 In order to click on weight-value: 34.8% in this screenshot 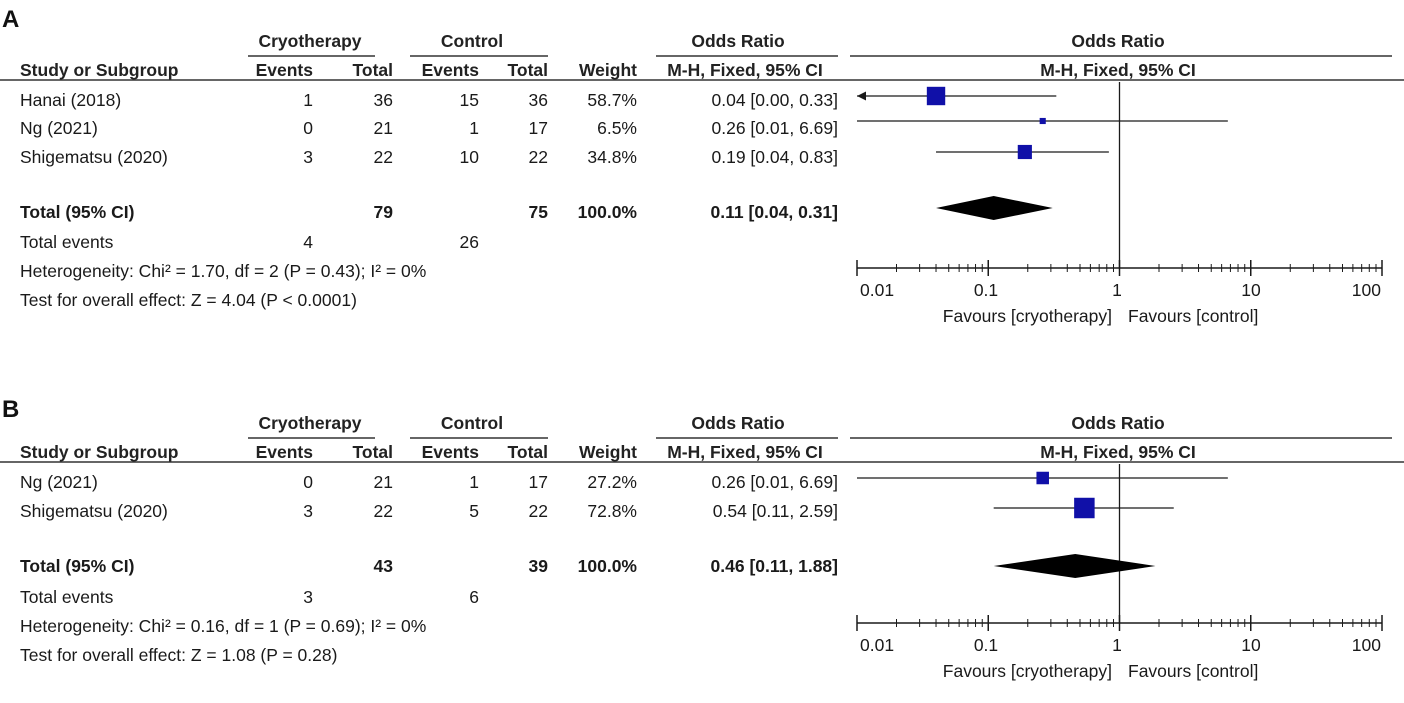, I will do `click(612, 157)`.